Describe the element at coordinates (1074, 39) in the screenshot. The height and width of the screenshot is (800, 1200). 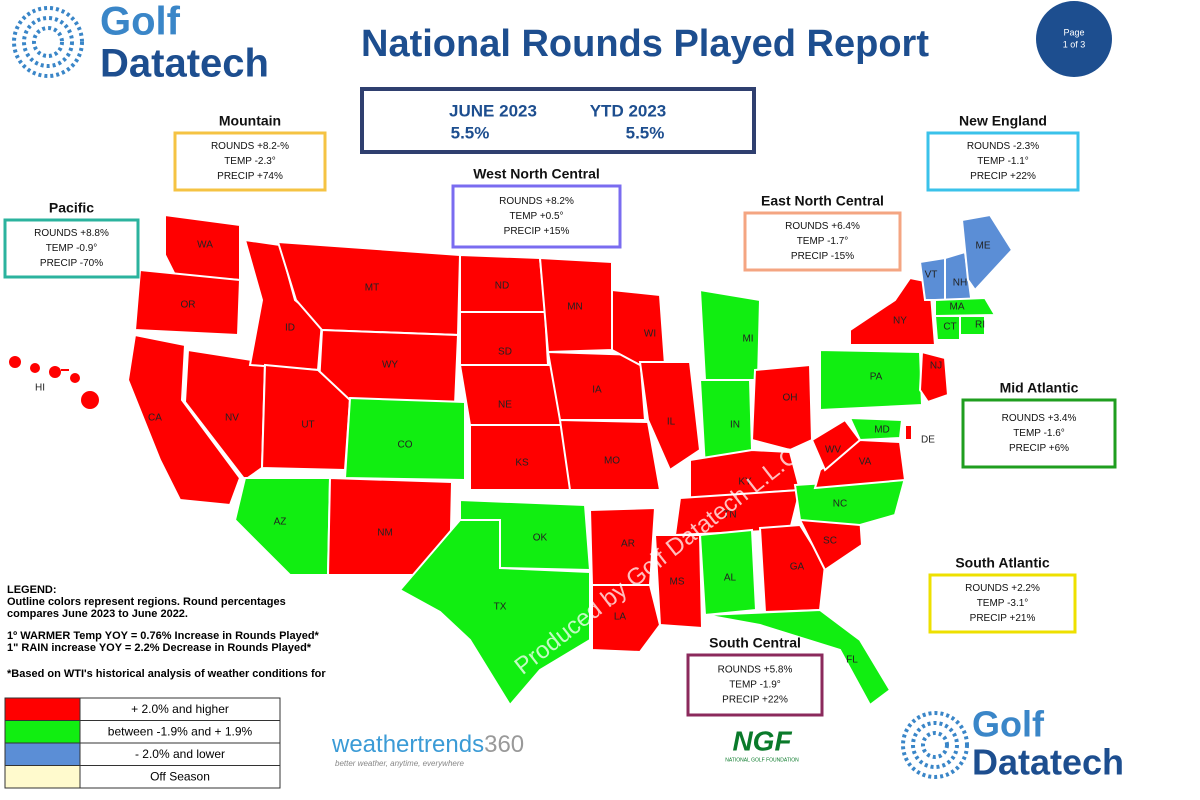
I see `page-badge` at that location.